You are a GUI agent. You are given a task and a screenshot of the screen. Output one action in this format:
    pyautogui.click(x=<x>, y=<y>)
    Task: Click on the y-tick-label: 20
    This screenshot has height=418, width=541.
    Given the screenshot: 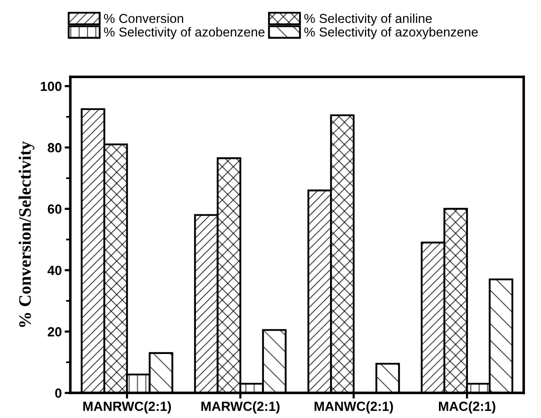 What is the action you would take?
    pyautogui.click(x=55, y=331)
    